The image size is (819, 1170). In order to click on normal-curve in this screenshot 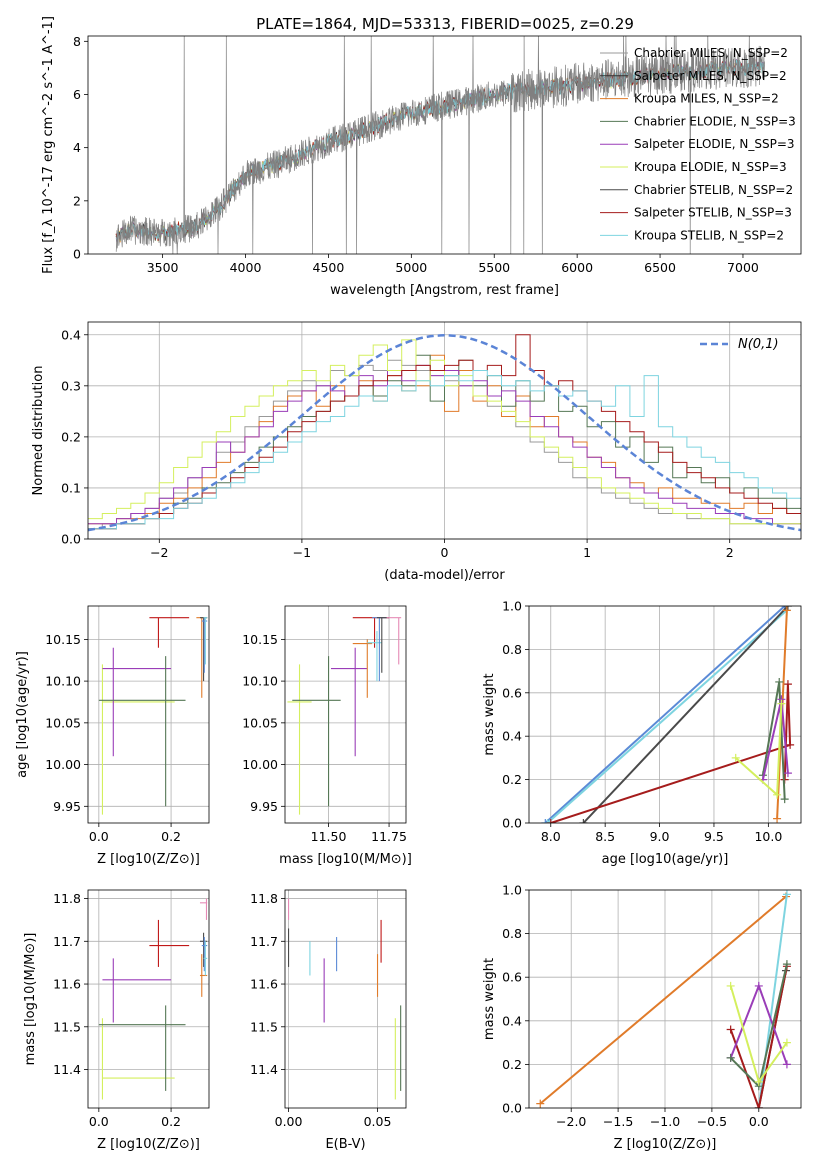, I will do `click(444, 433)`.